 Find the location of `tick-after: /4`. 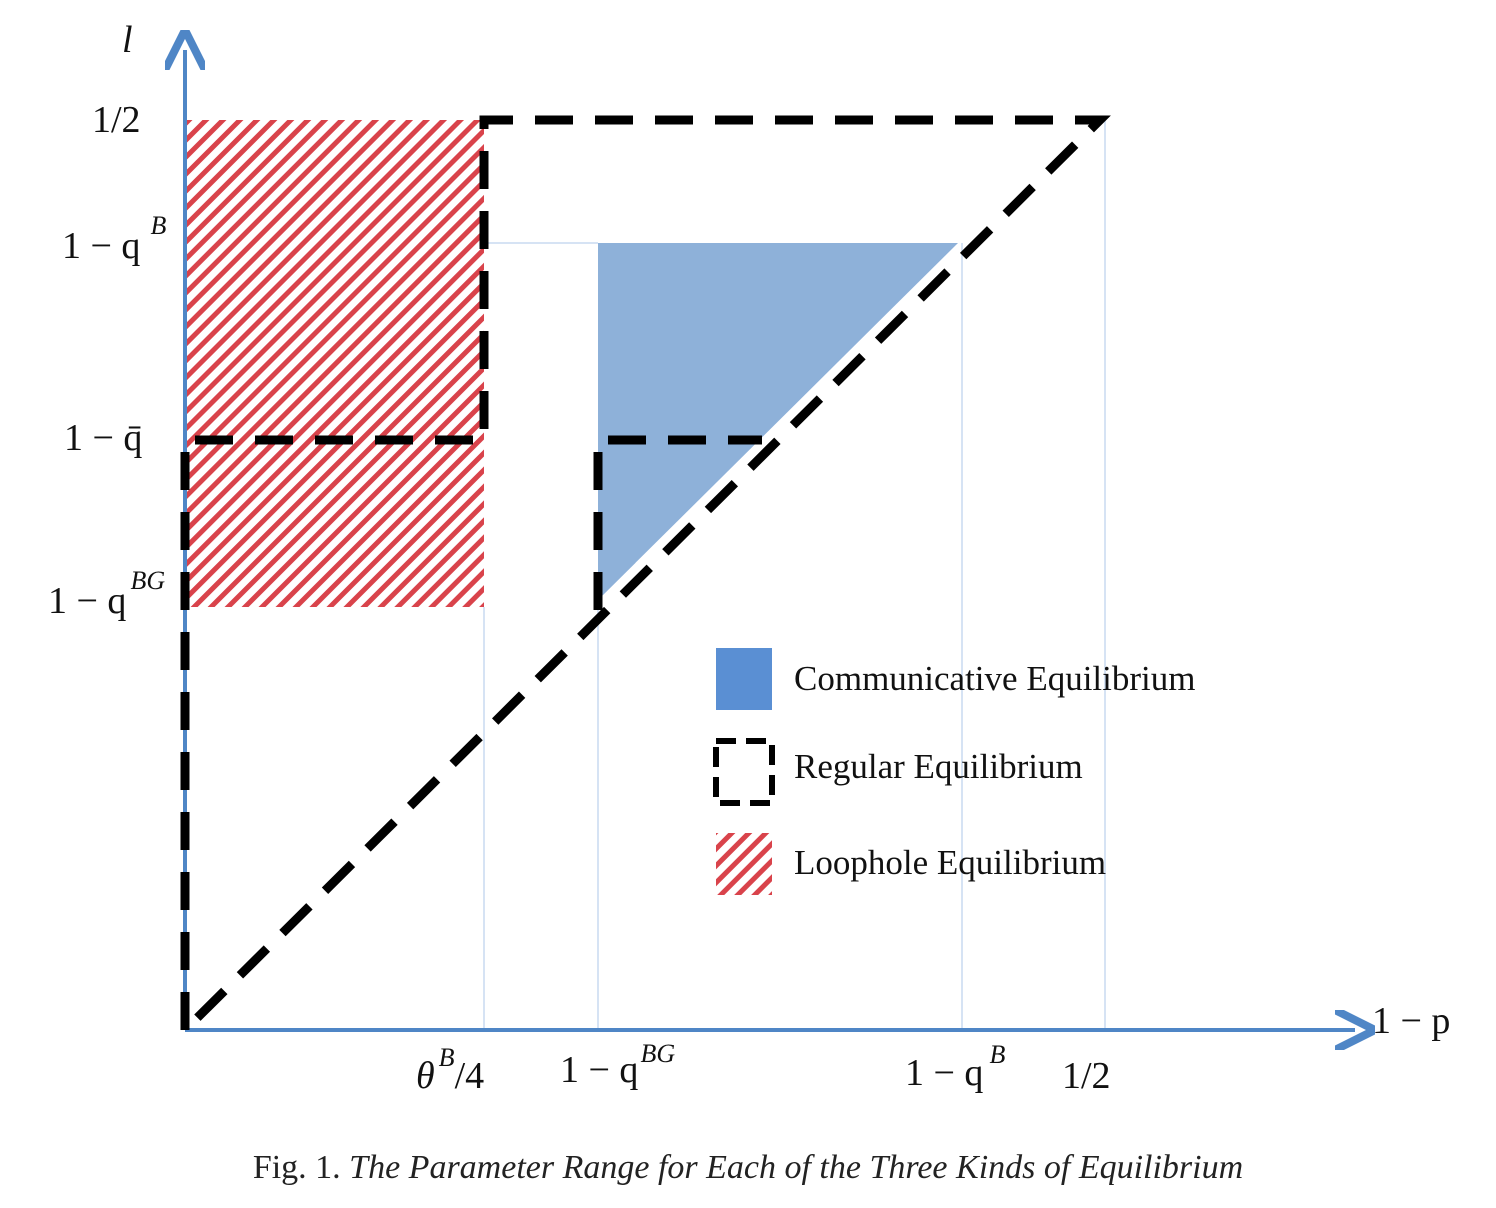

tick-after: /4 is located at coordinates (470, 1076).